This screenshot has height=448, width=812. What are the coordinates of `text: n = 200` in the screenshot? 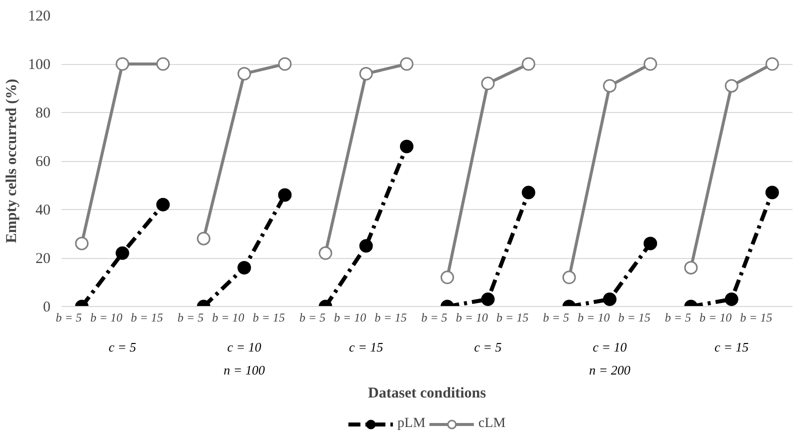 It's located at (610, 370).